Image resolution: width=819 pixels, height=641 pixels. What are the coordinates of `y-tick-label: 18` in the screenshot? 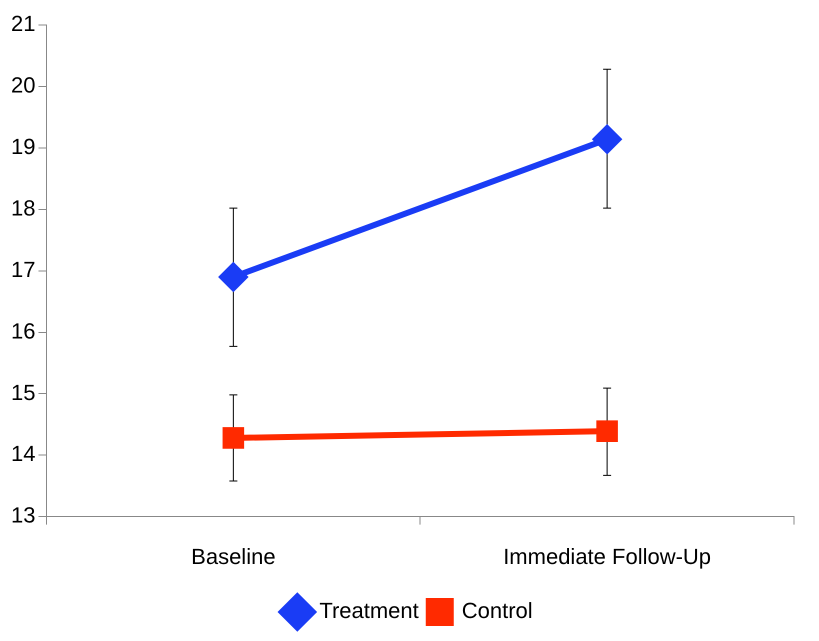 It's located at (23, 207).